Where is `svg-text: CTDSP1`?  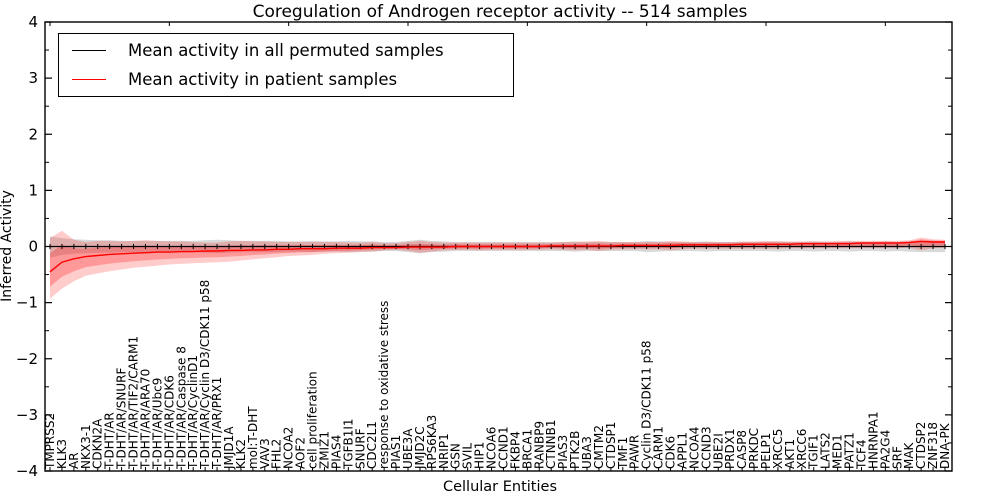 svg-text: CTDSP1 is located at coordinates (611, 445).